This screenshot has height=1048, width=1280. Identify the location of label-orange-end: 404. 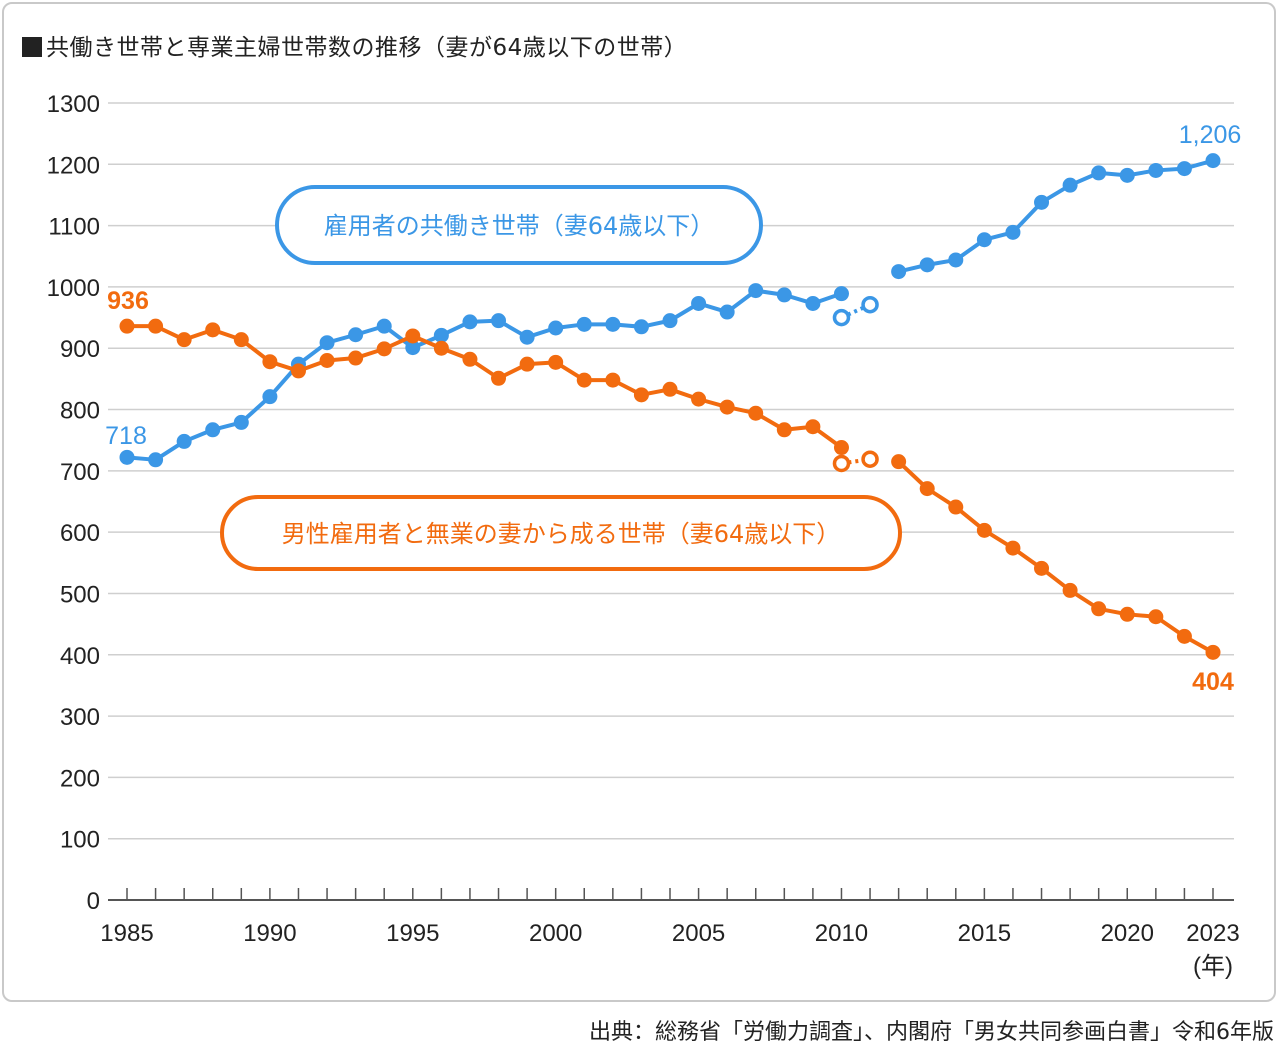
(1213, 682).